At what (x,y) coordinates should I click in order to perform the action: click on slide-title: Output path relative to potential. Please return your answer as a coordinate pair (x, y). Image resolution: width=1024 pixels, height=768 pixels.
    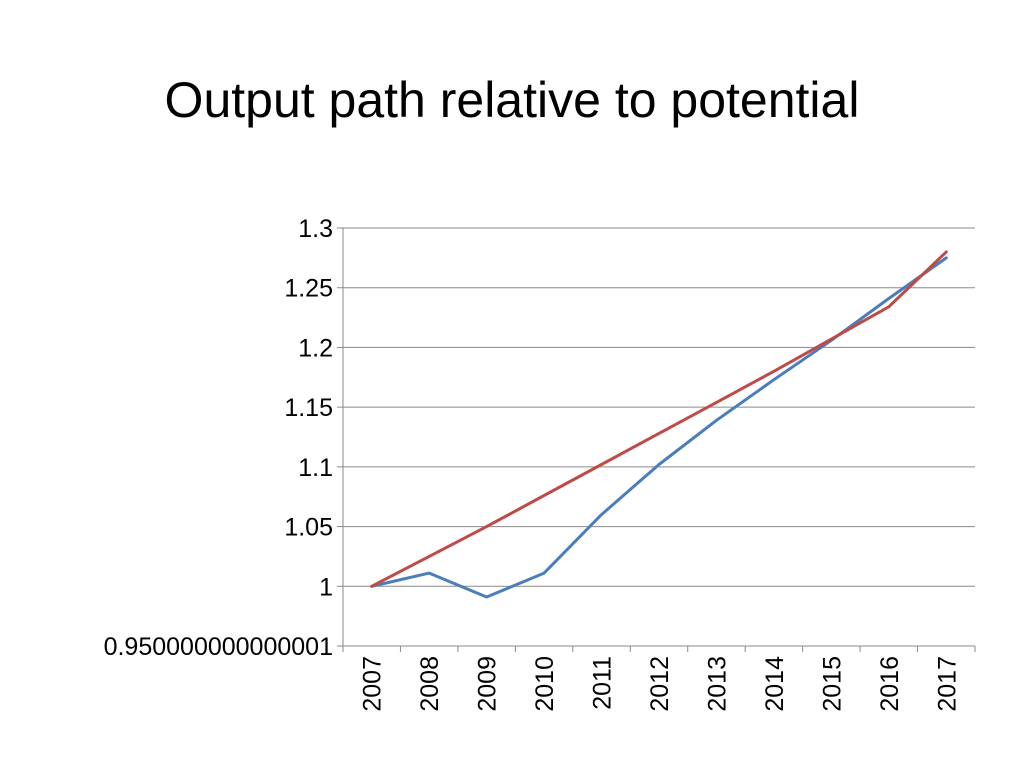
    Looking at the image, I should click on (512, 100).